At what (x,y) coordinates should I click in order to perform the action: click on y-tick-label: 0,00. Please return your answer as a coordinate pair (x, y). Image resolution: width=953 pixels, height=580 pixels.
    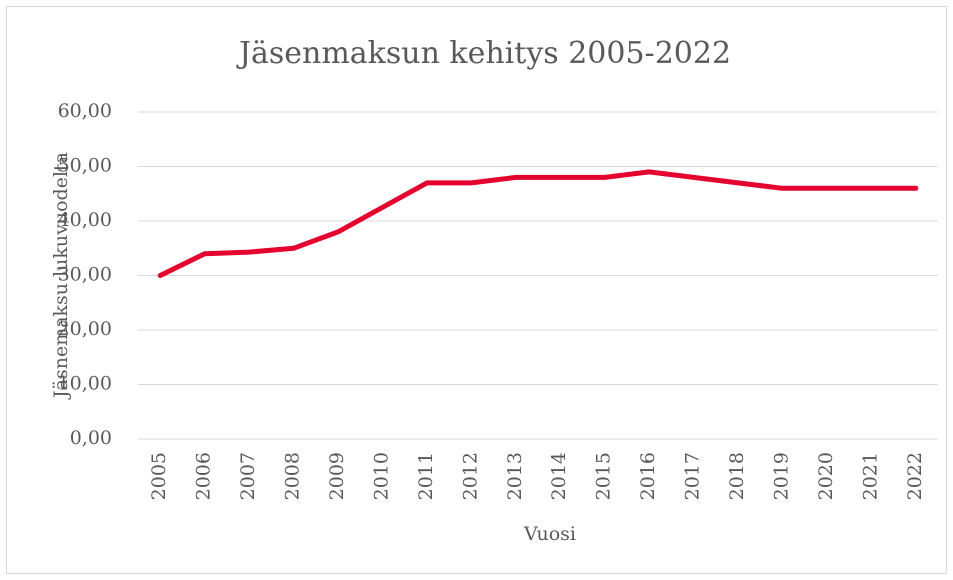
    Looking at the image, I should click on (91, 438).